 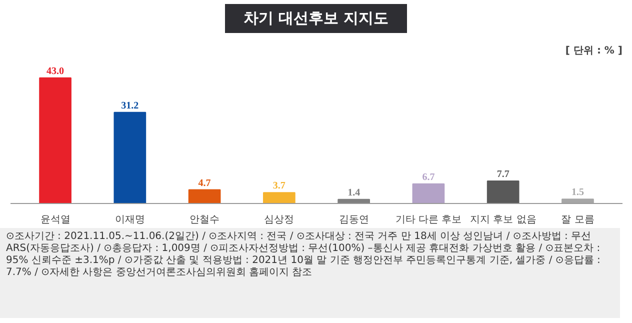 I want to click on chart-title: 차기 대선후보 지지도, so click(x=316, y=18).